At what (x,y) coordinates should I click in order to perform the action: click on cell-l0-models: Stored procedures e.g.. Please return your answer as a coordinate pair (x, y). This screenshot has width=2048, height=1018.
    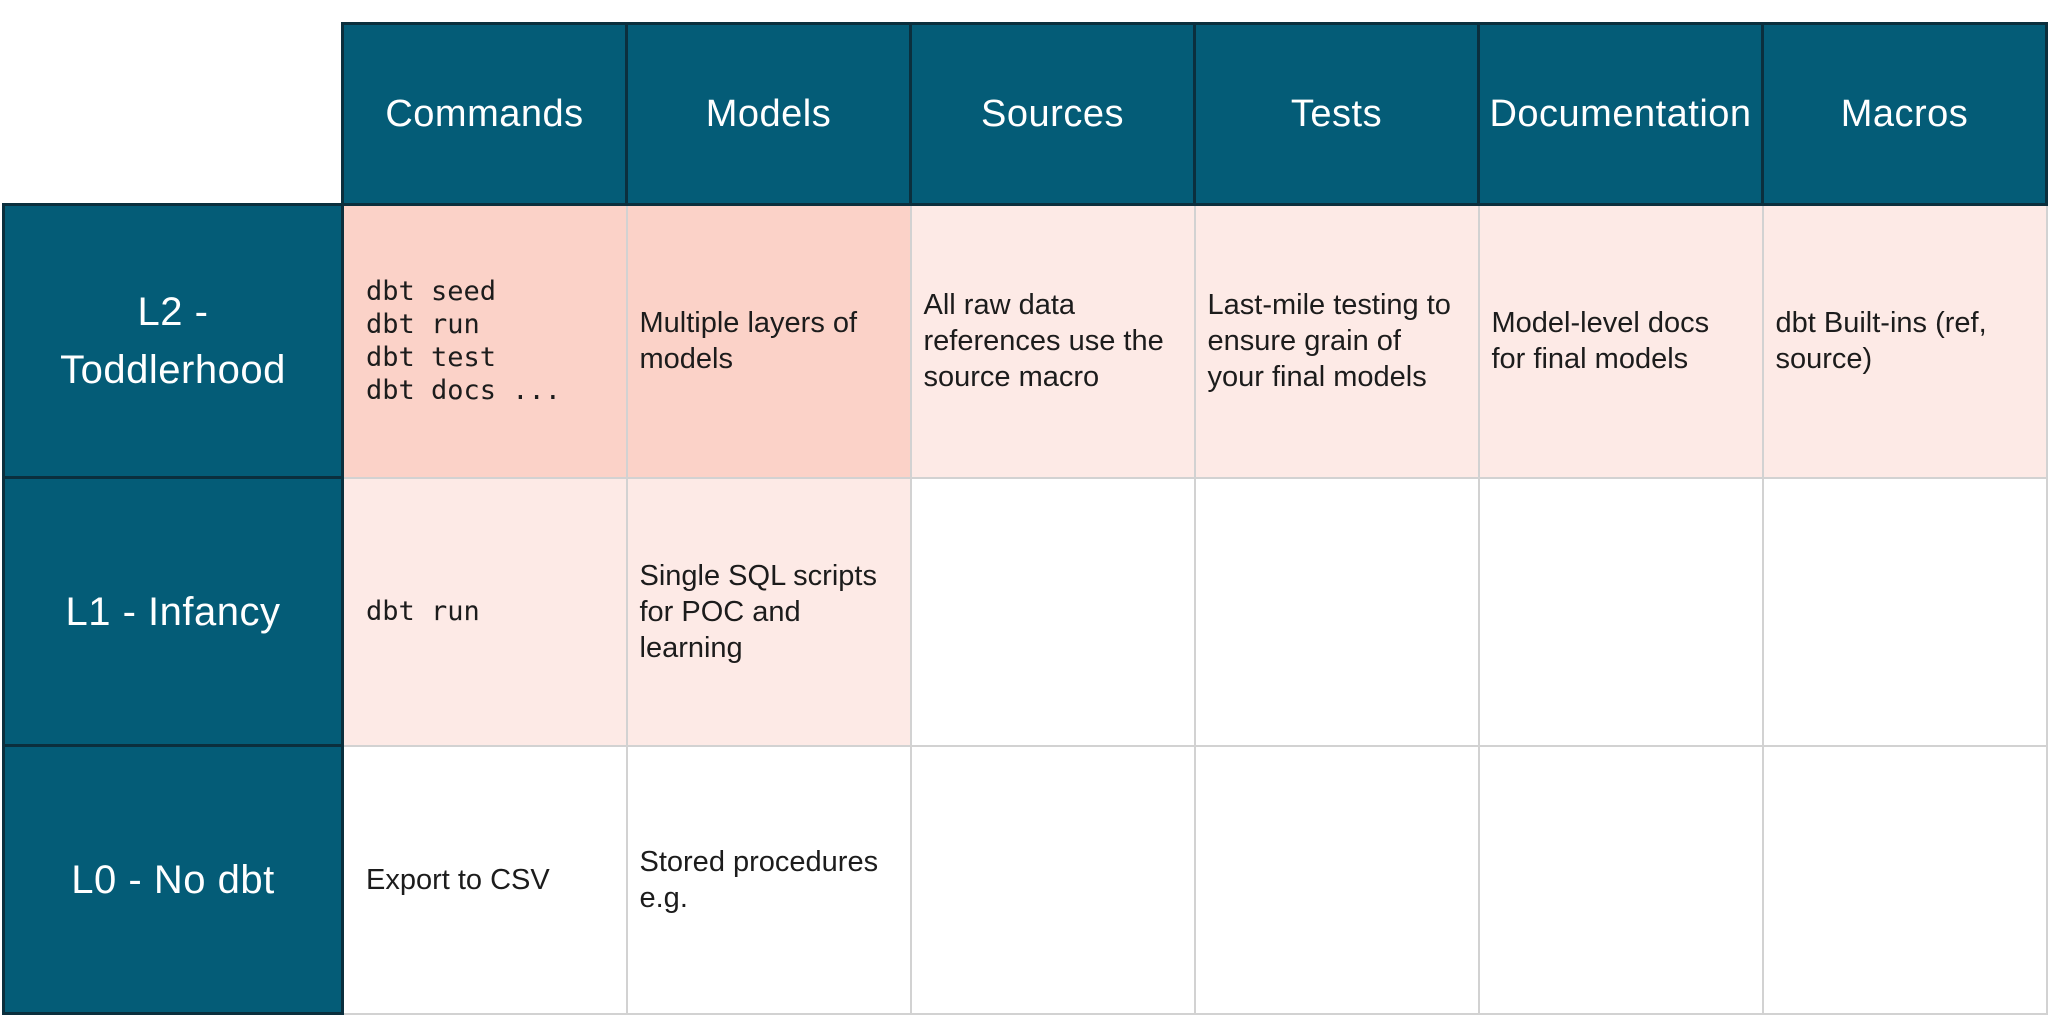
    Looking at the image, I should click on (768, 879).